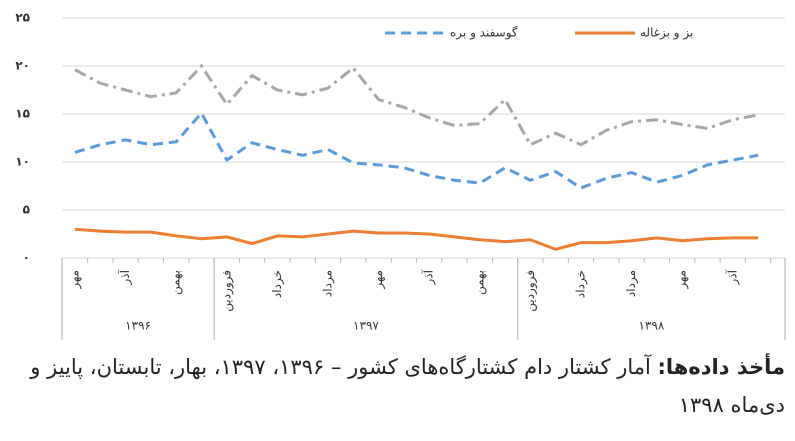 The height and width of the screenshot is (441, 795). What do you see at coordinates (22, 66) in the screenshot?
I see `y-tick-label: ۲۰` at bounding box center [22, 66].